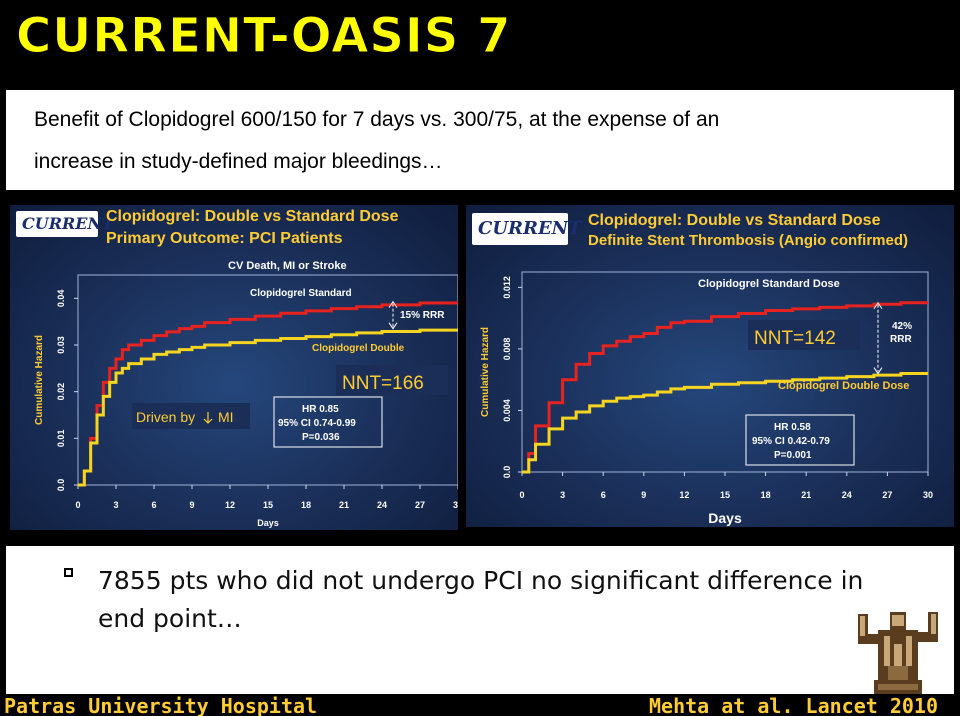 This screenshot has height=716, width=960. What do you see at coordinates (161, 705) in the screenshot?
I see `footer-institution: Patras University Hospital` at bounding box center [161, 705].